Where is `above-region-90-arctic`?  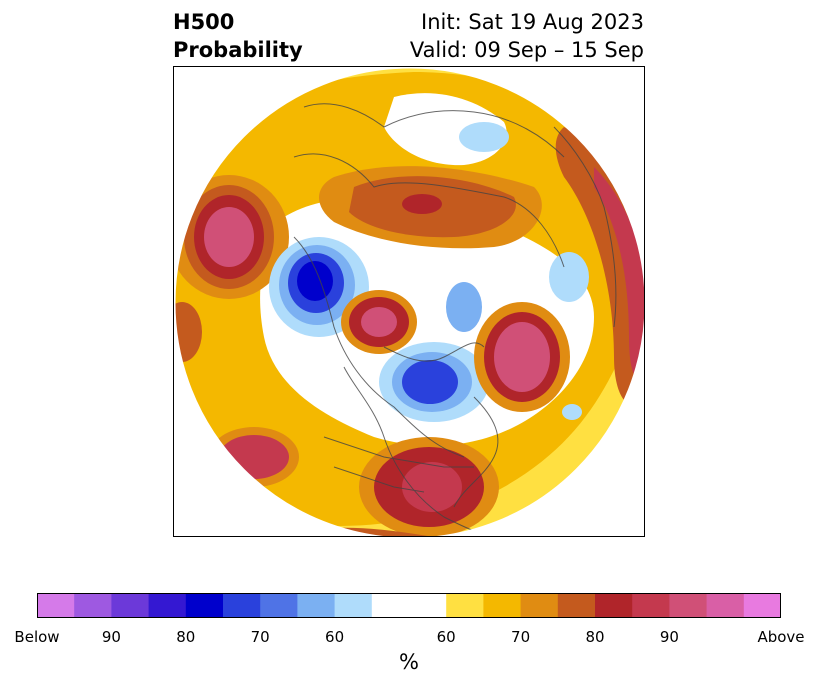
above-region-90-arctic is located at coordinates (379, 322).